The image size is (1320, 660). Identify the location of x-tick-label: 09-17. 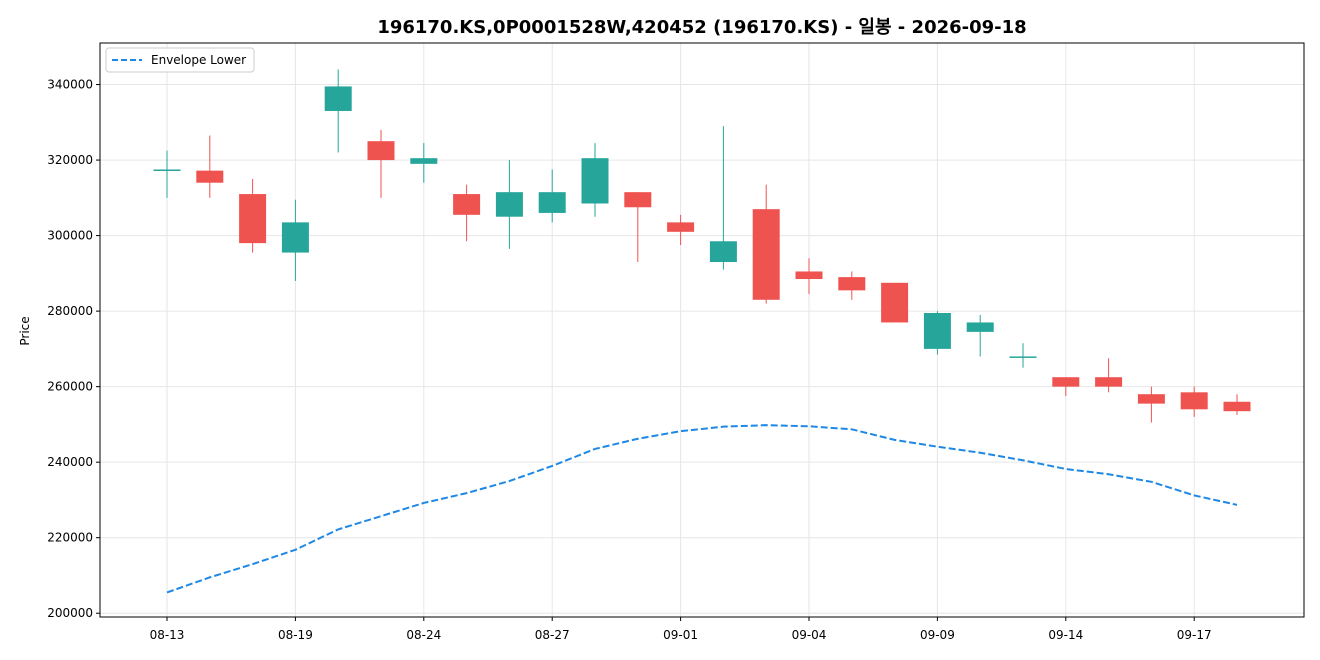
(1194, 635).